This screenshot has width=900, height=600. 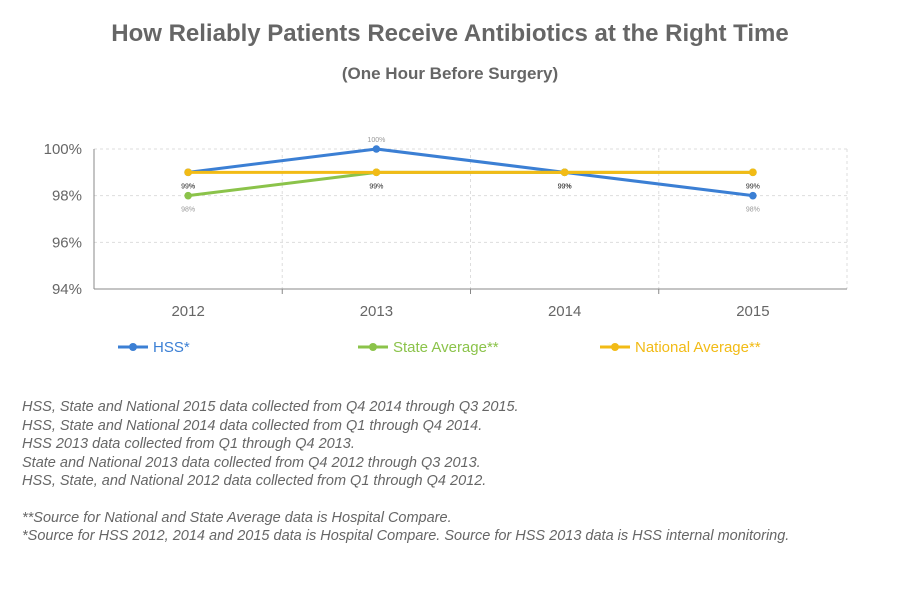 What do you see at coordinates (446, 347) in the screenshot?
I see `legend-label: State Average**` at bounding box center [446, 347].